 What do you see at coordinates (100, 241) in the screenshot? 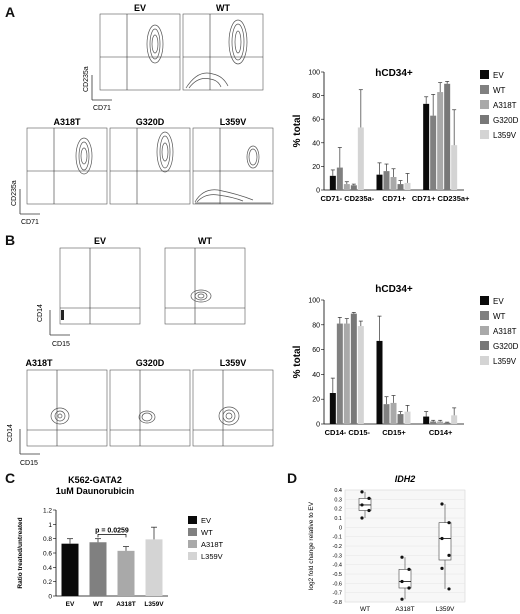
I see `facs-plot-title: EV` at bounding box center [100, 241].